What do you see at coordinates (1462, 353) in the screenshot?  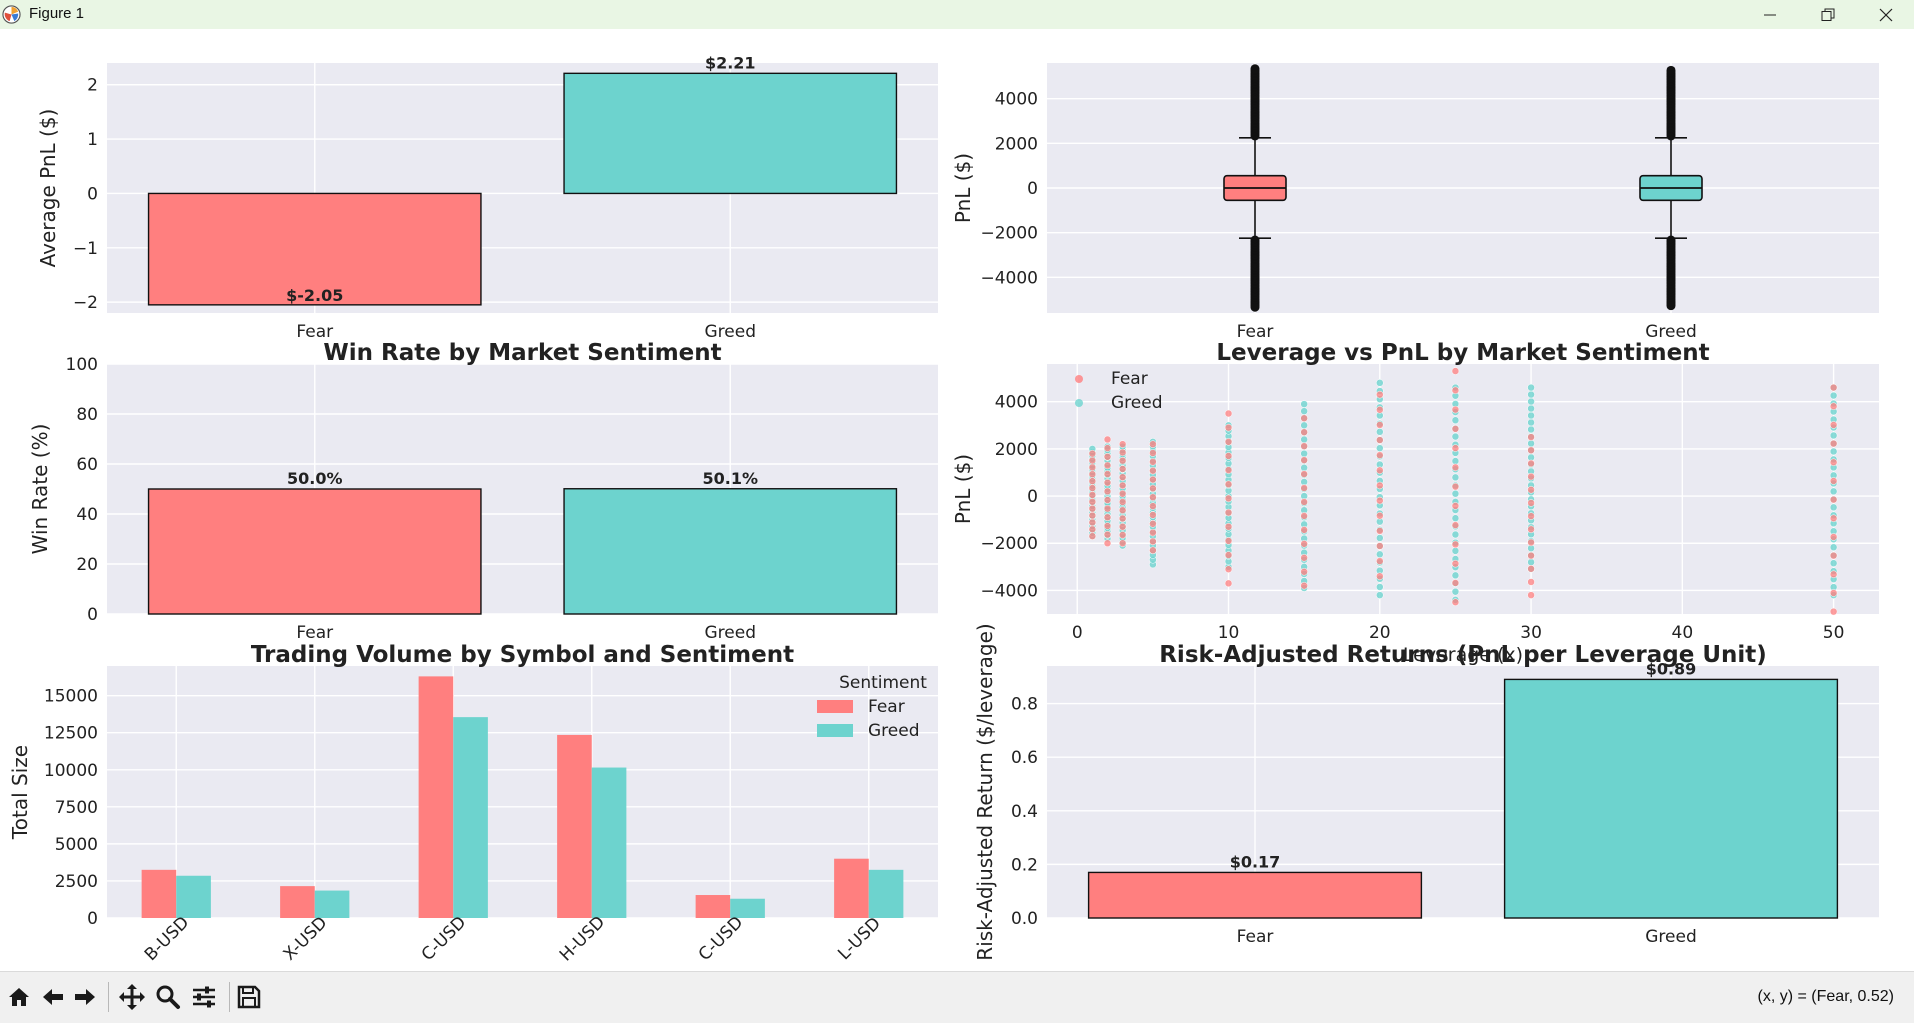 I see `chart-title: Leverage vs PnL by Market Sentiment` at bounding box center [1462, 353].